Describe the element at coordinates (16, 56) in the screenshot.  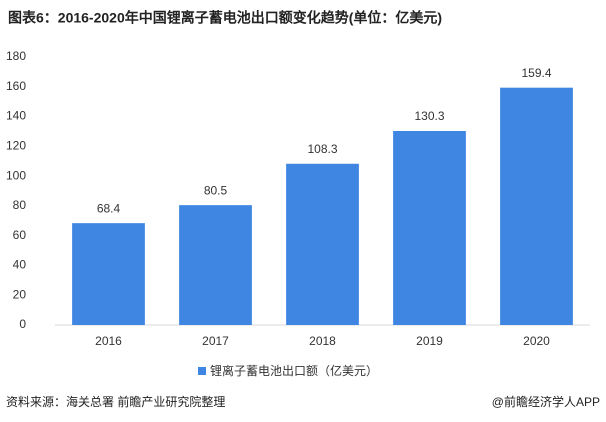
I see `y-tick-label: 180` at that location.